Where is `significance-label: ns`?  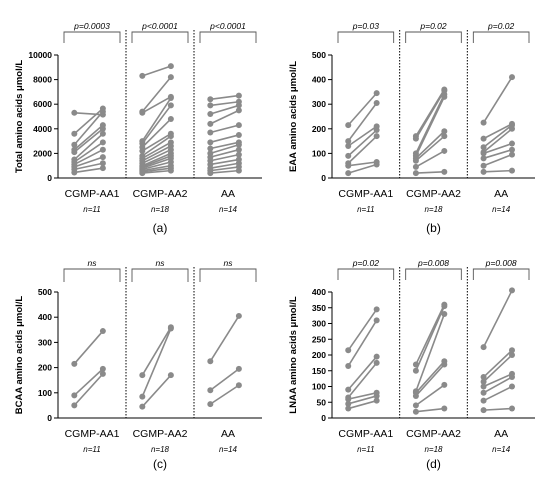 significance-label: ns is located at coordinates (161, 263).